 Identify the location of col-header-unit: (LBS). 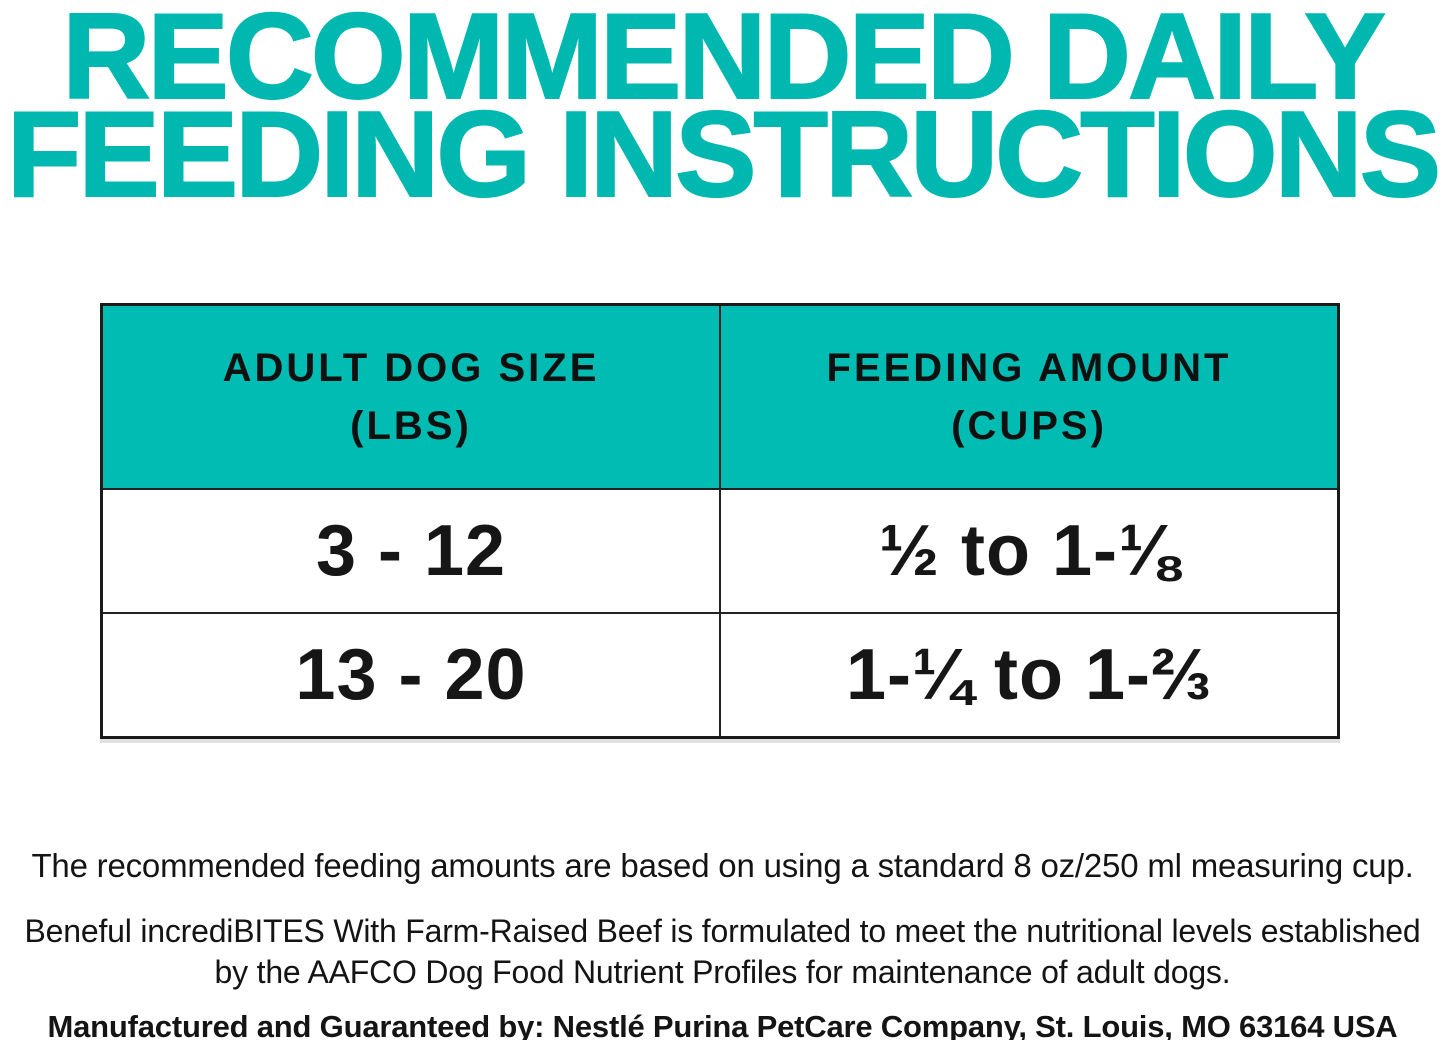
(411, 426).